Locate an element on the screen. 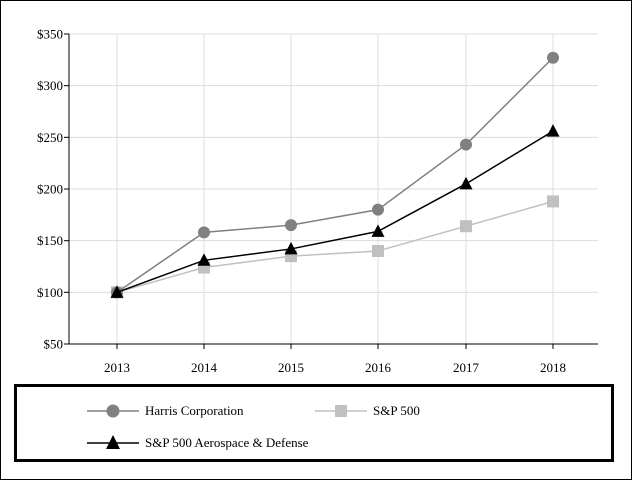 This screenshot has width=632, height=480. x-tick-label: 2016 is located at coordinates (378, 367).